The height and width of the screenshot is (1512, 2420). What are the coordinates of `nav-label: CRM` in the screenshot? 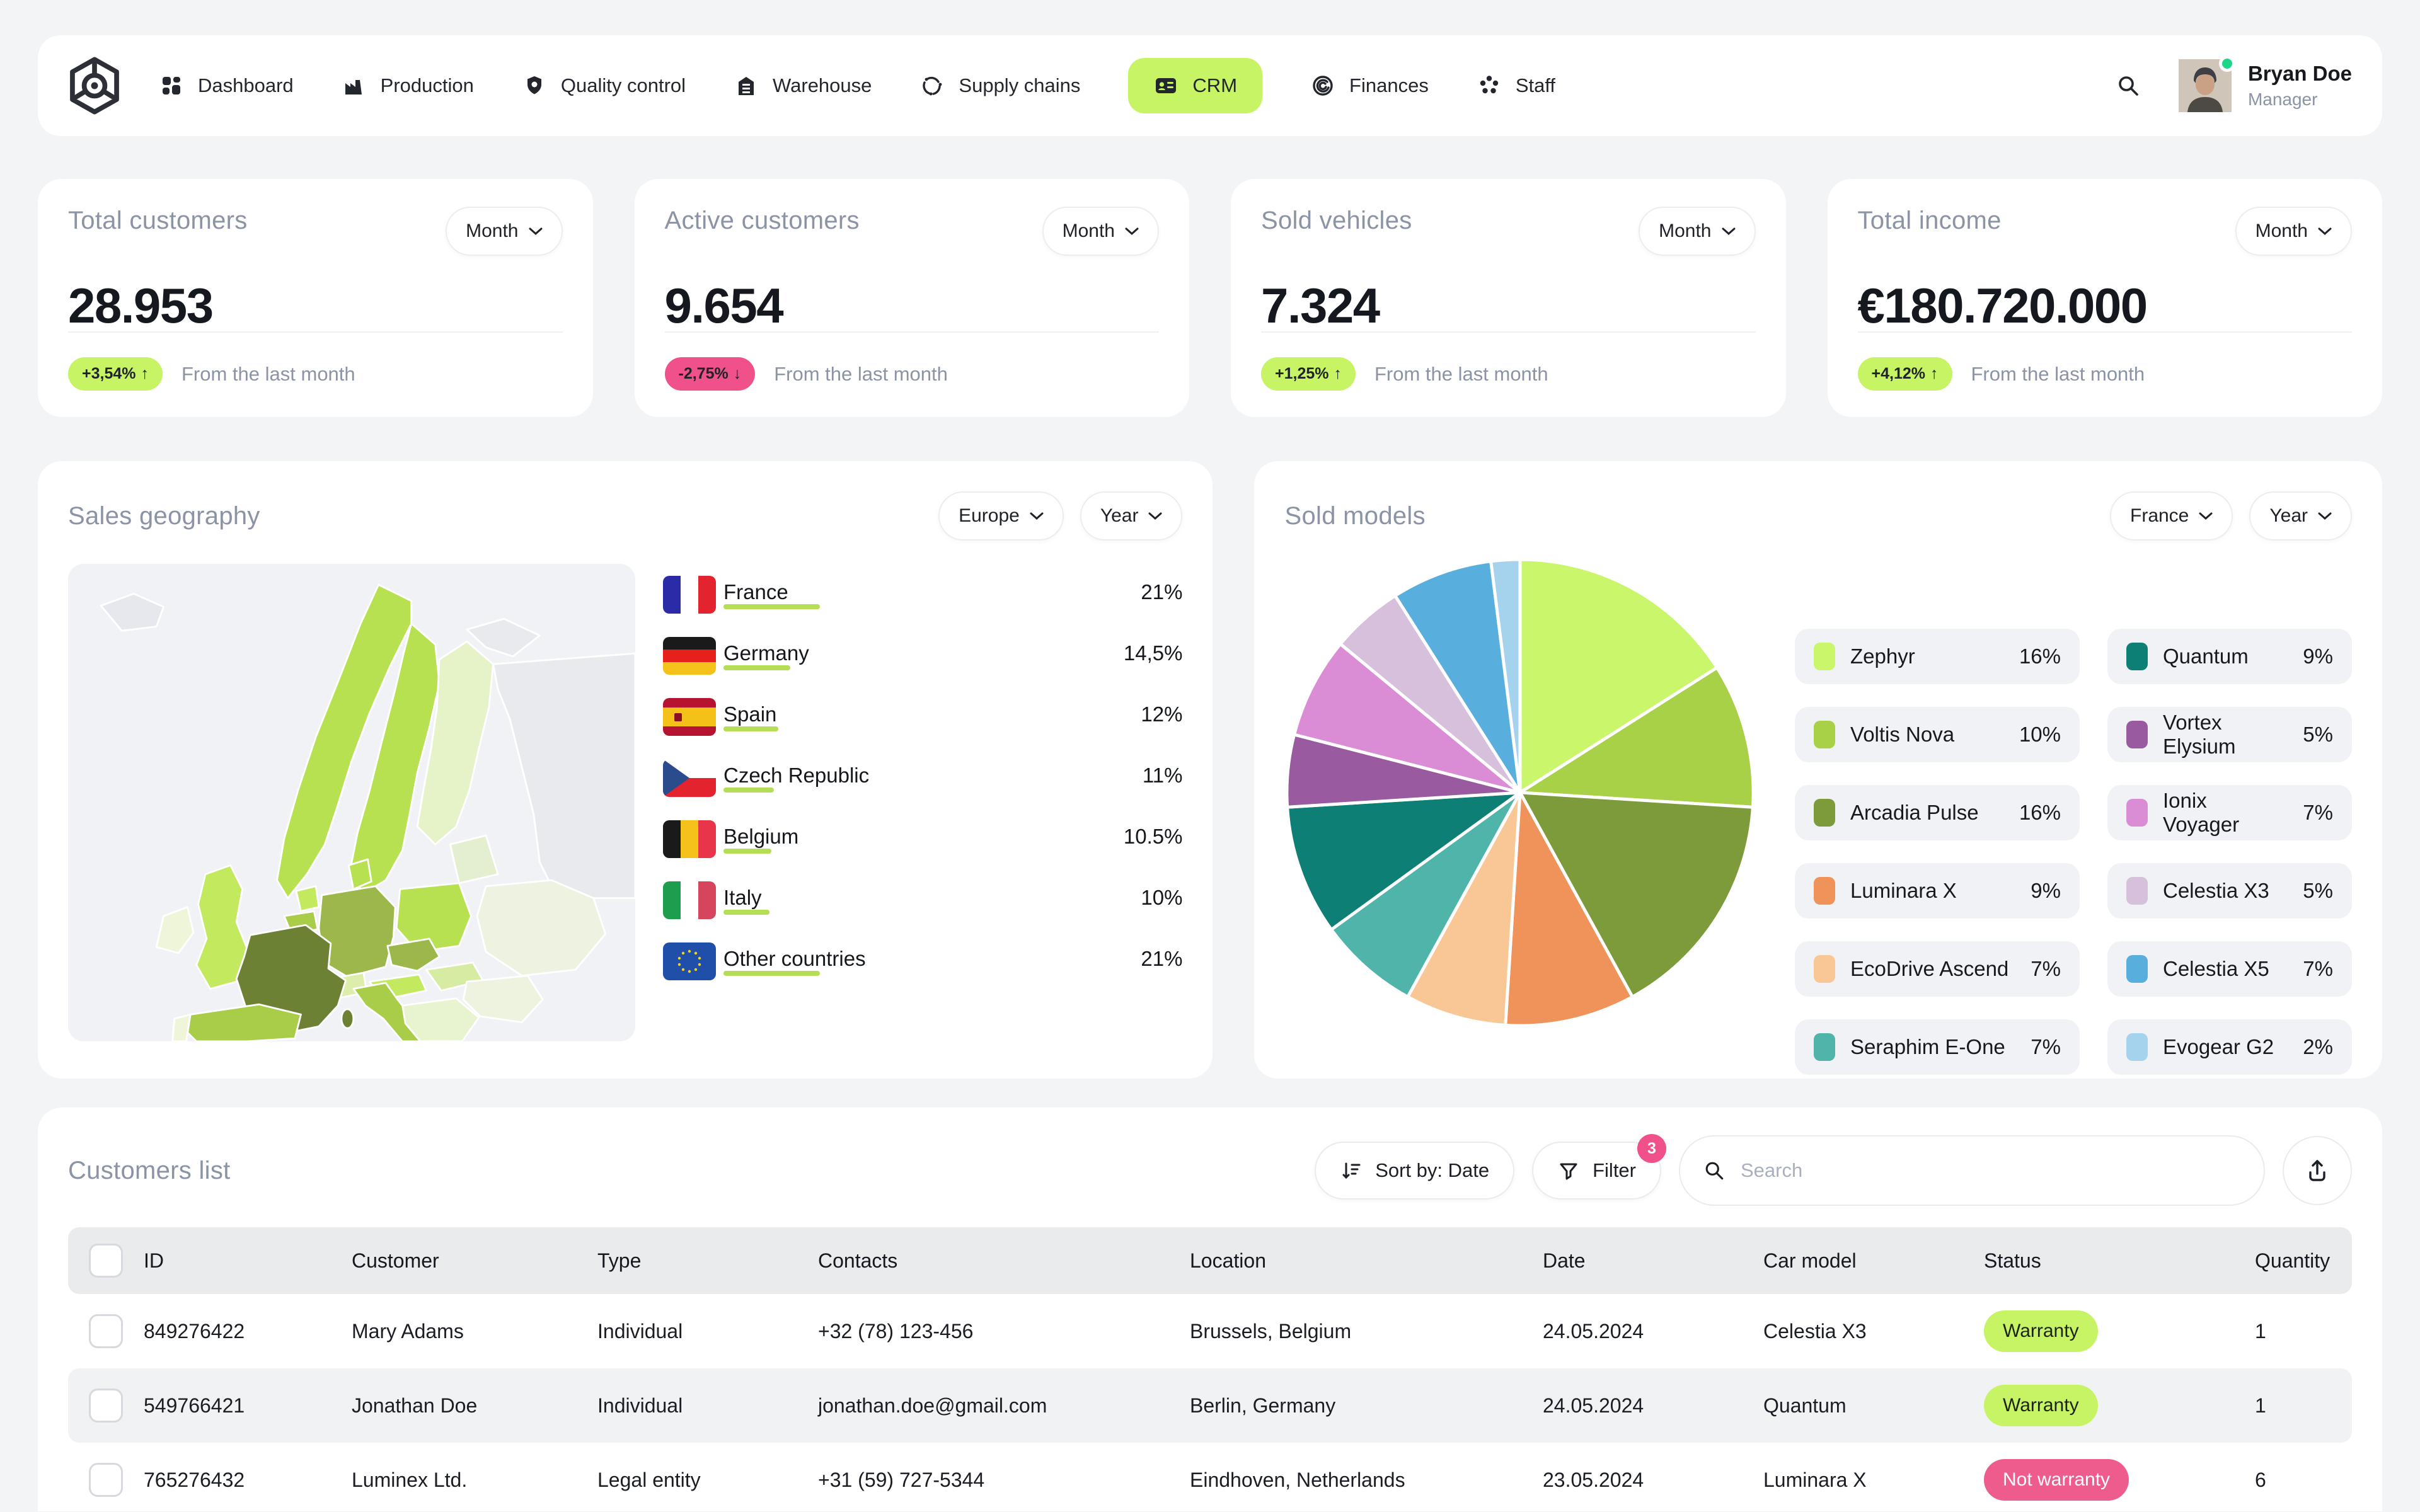 It's located at (1215, 85).